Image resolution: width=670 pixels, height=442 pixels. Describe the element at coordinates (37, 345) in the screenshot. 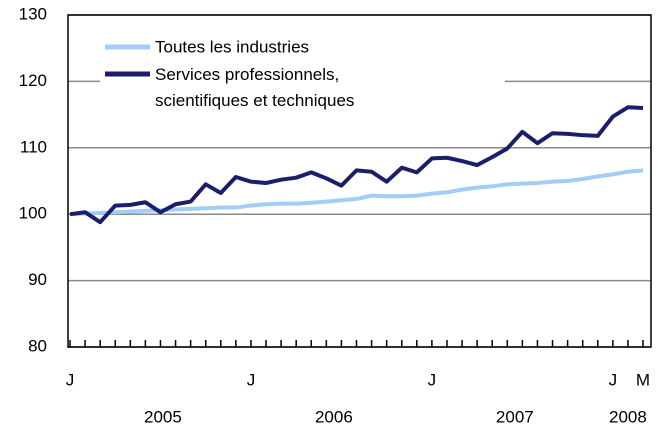

I see `y-tick-label: 80` at that location.